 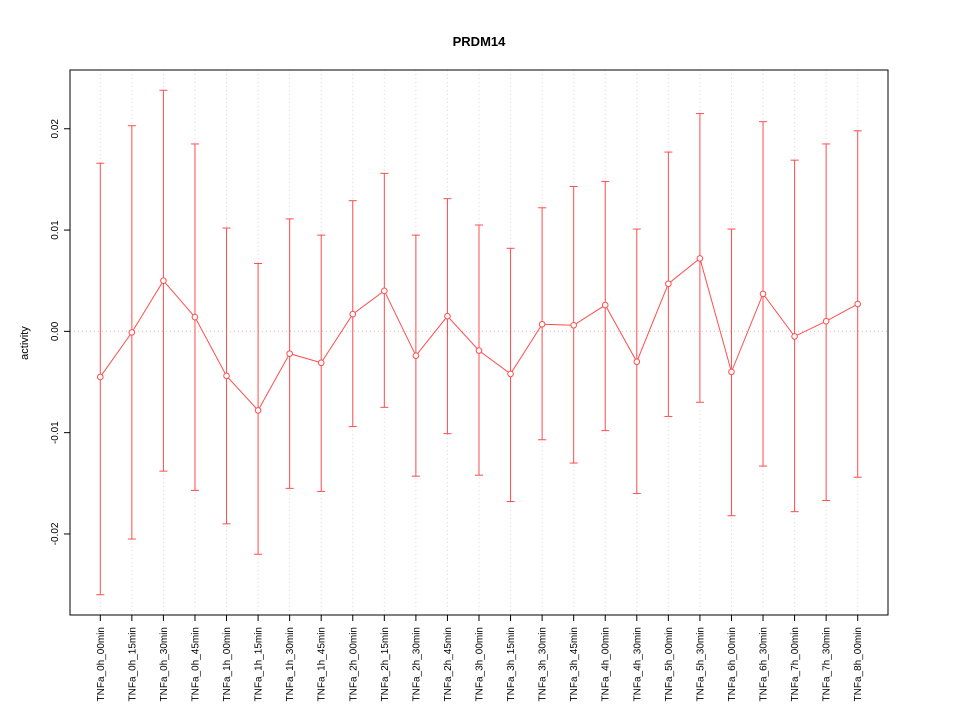 I want to click on x-tick-label: TNFa_5h_00min, so click(x=669, y=664).